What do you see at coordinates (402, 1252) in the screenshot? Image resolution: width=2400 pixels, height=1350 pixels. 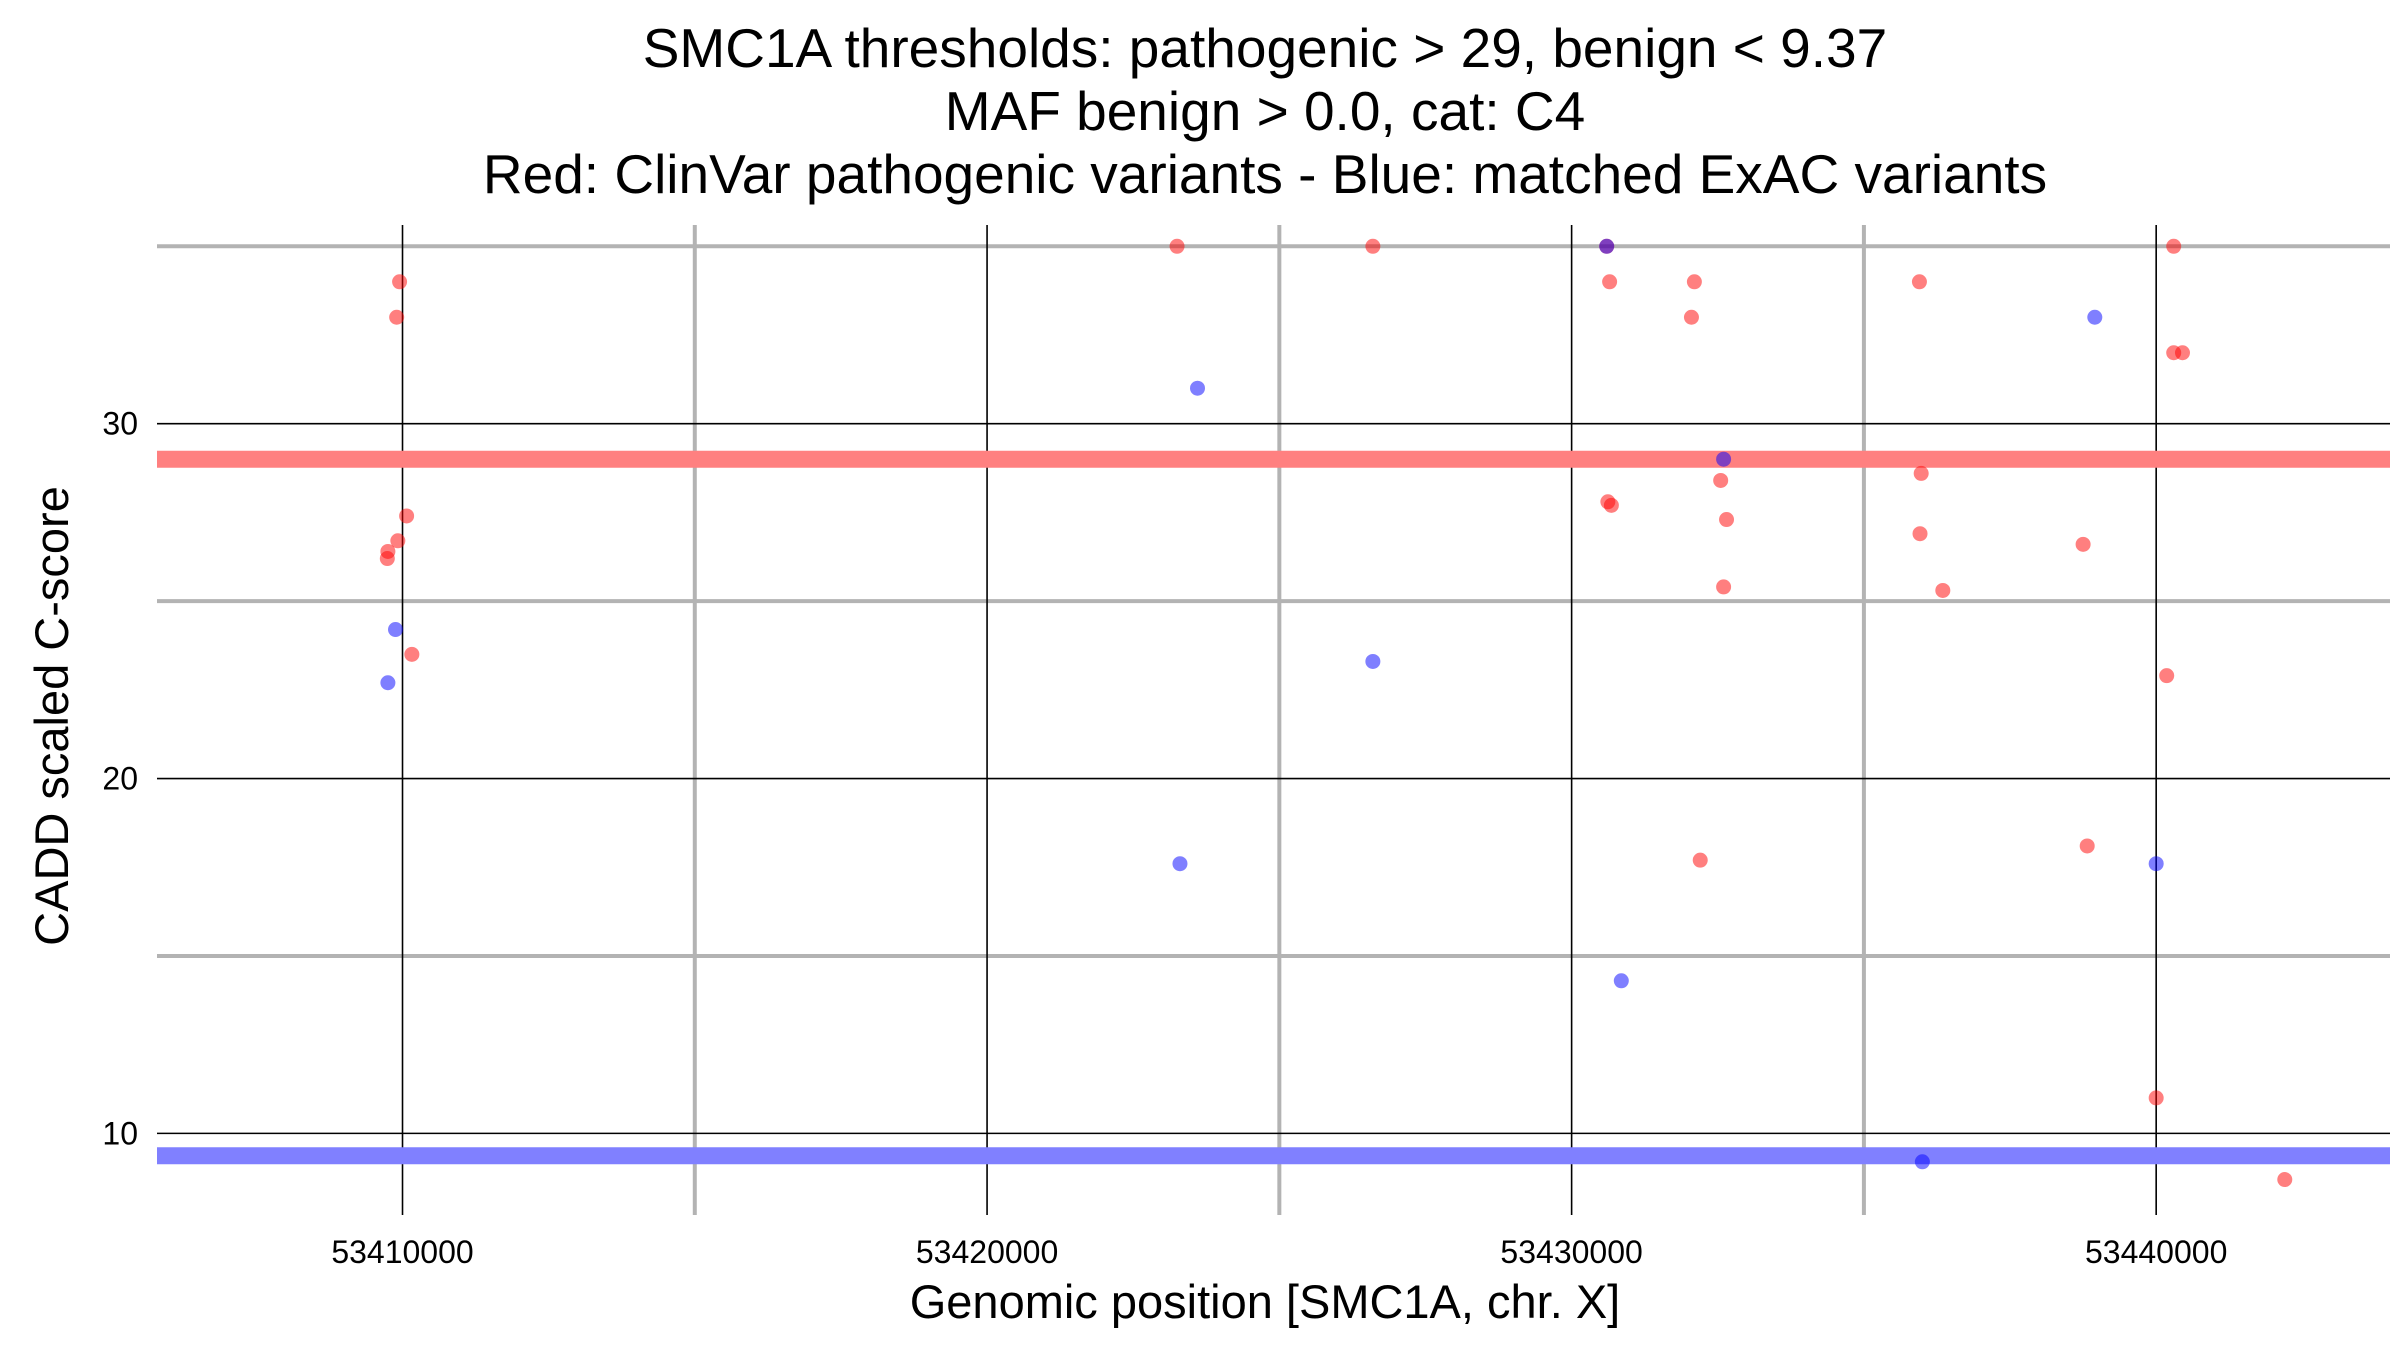 I see `x-tick-label: 53410000` at bounding box center [402, 1252].